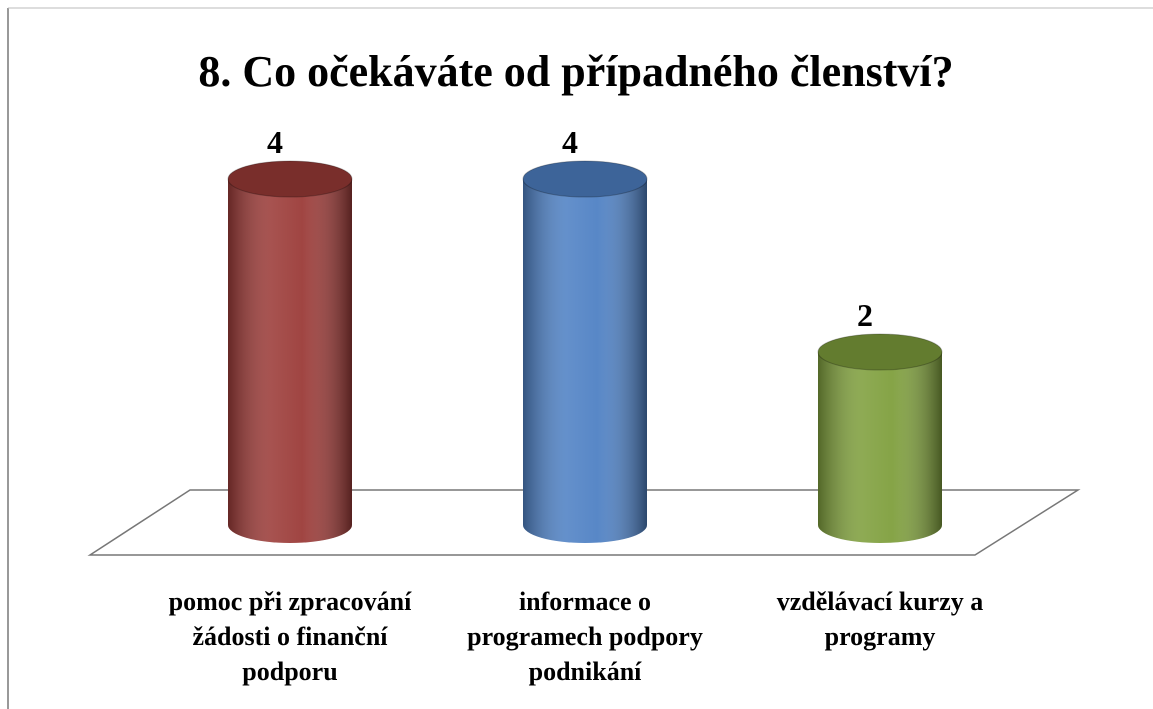 The width and height of the screenshot is (1153, 709). Describe the element at coordinates (585, 636) in the screenshot. I see `x-tick-label: informace o programech podpory podnikání` at that location.